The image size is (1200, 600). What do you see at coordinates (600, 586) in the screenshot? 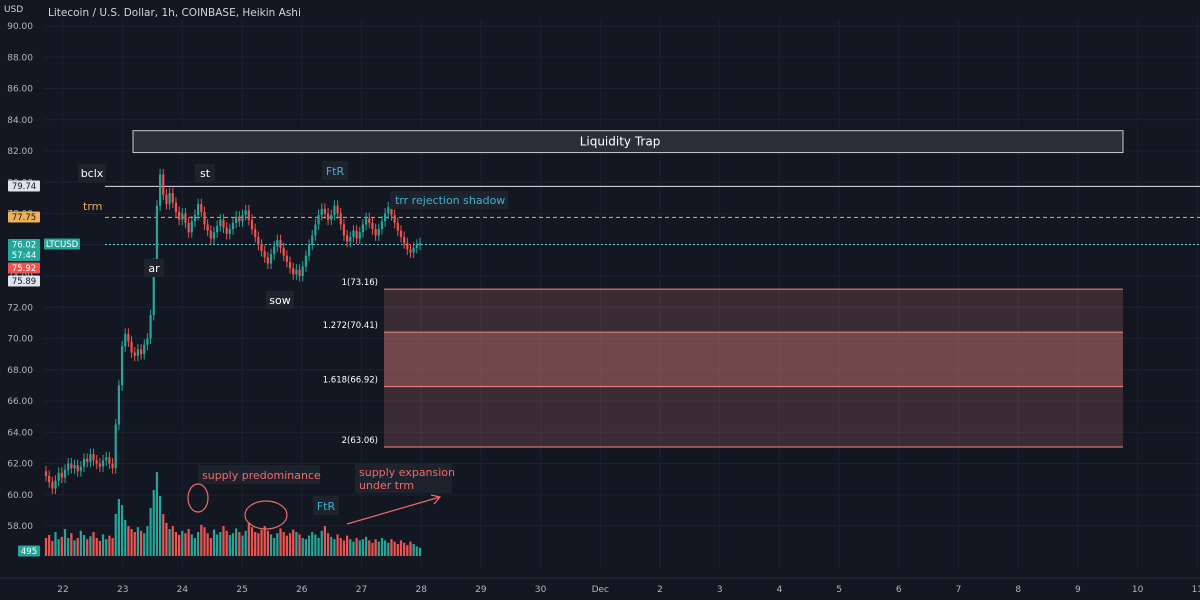
I see `time-axis: 222324252627282930Dec234567891011` at bounding box center [600, 586].